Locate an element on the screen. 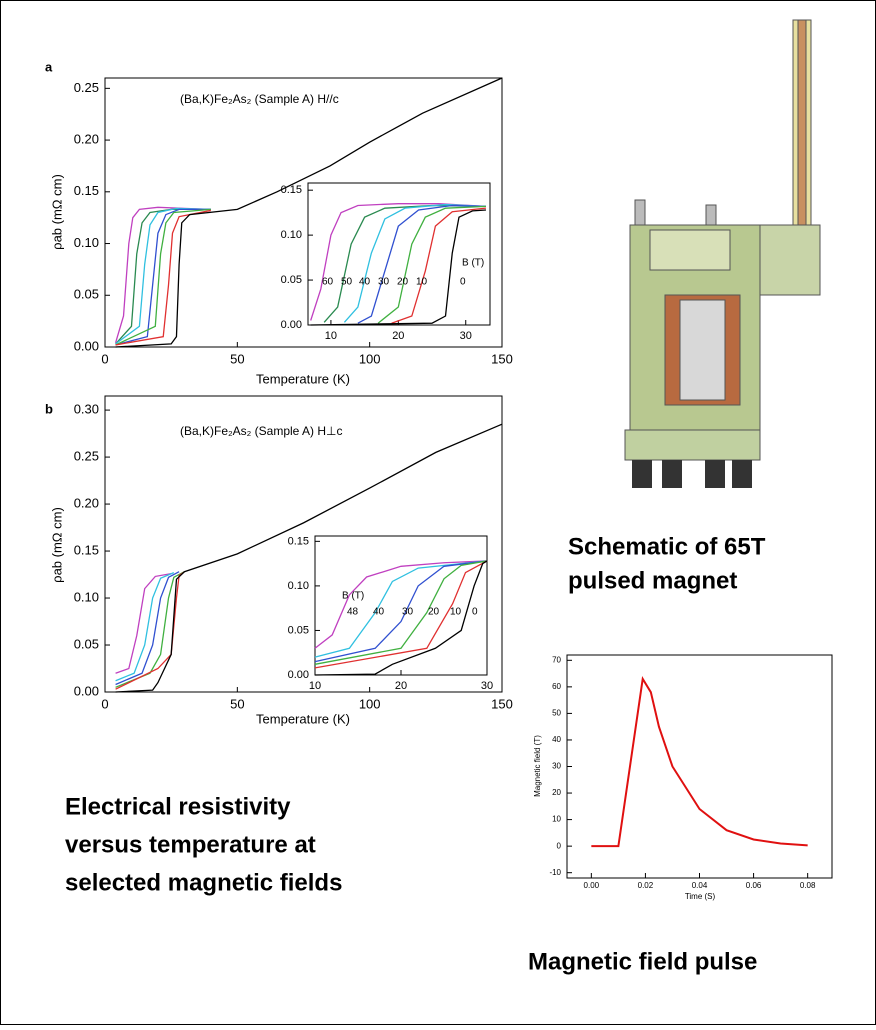  y-tick-label: 60 is located at coordinates (556, 686).